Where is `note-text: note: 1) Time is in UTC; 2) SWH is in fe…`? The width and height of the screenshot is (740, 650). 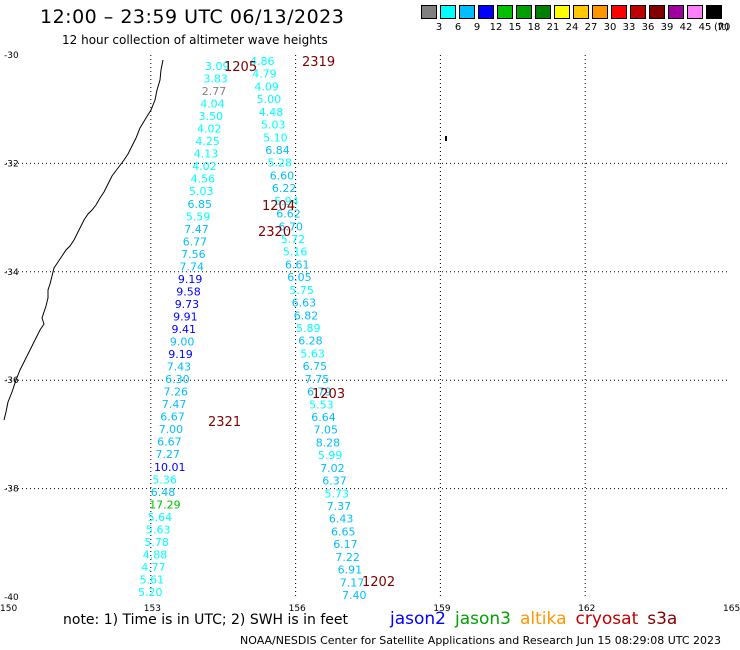
note-text: note: 1) Time is in UTC; 2) SWH is in fe… is located at coordinates (206, 620).